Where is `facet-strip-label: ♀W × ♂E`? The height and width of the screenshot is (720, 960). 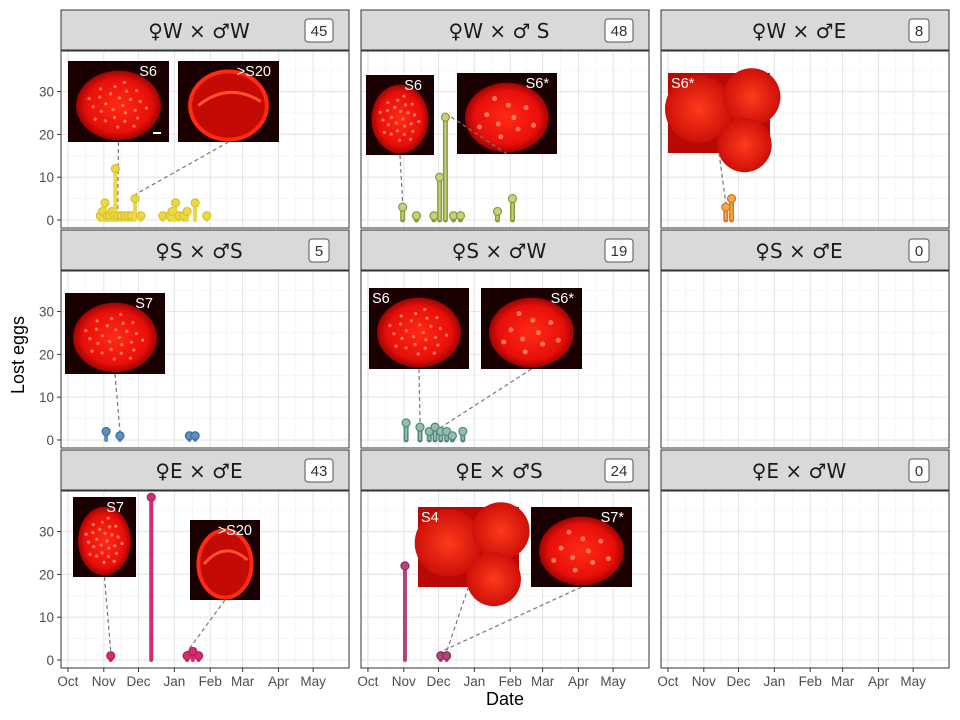
facet-strip-label: ♀W × ♂E is located at coordinates (799, 31).